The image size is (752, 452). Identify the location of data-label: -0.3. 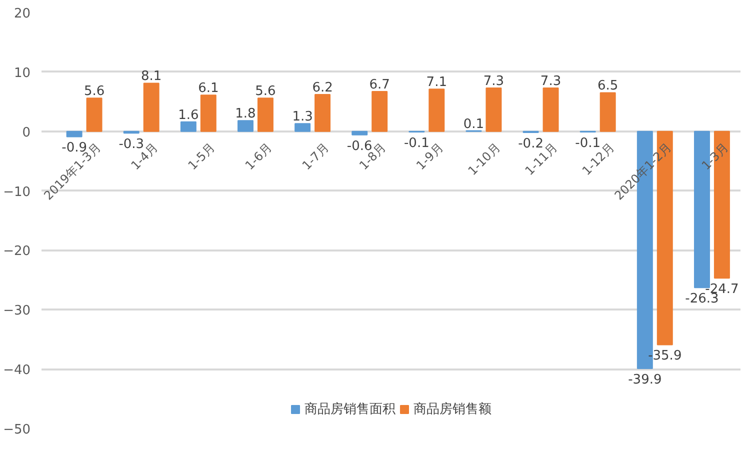
(131, 144).